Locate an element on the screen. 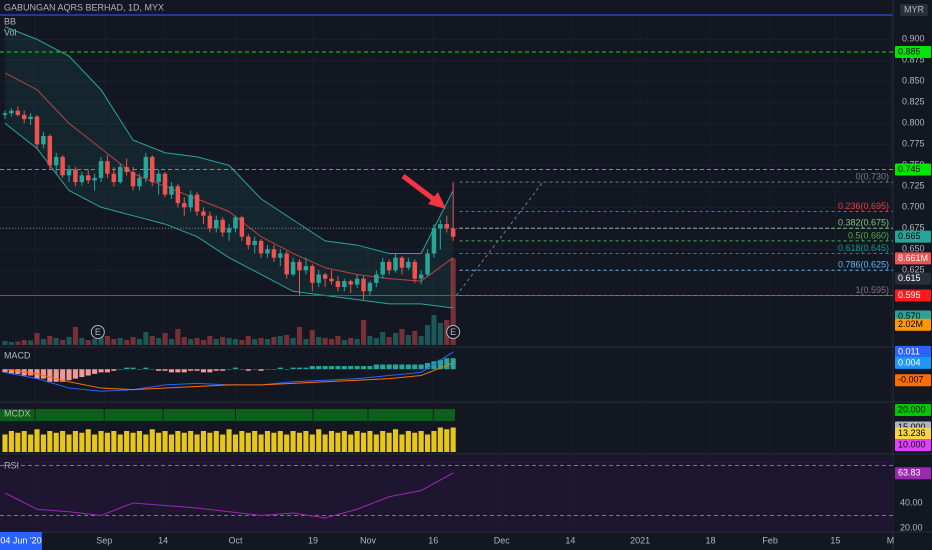 Image resolution: width=932 pixels, height=550 pixels. indicator-label: Vol is located at coordinates (10, 32).